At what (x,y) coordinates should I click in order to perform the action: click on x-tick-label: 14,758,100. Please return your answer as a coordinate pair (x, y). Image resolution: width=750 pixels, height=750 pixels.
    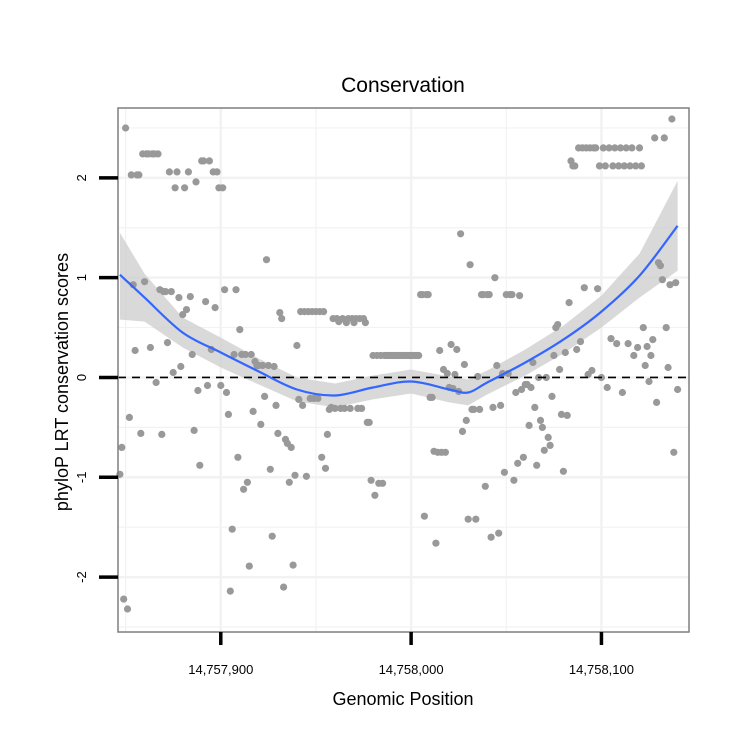
    Looking at the image, I should click on (601, 669).